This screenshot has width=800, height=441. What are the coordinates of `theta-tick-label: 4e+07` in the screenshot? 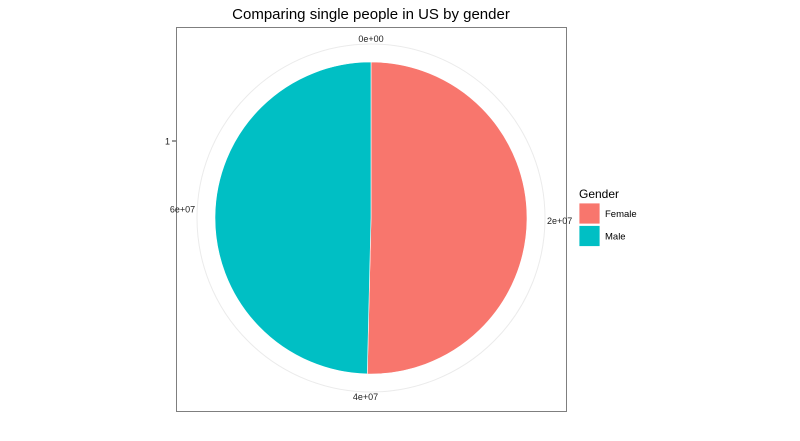 It's located at (365, 397).